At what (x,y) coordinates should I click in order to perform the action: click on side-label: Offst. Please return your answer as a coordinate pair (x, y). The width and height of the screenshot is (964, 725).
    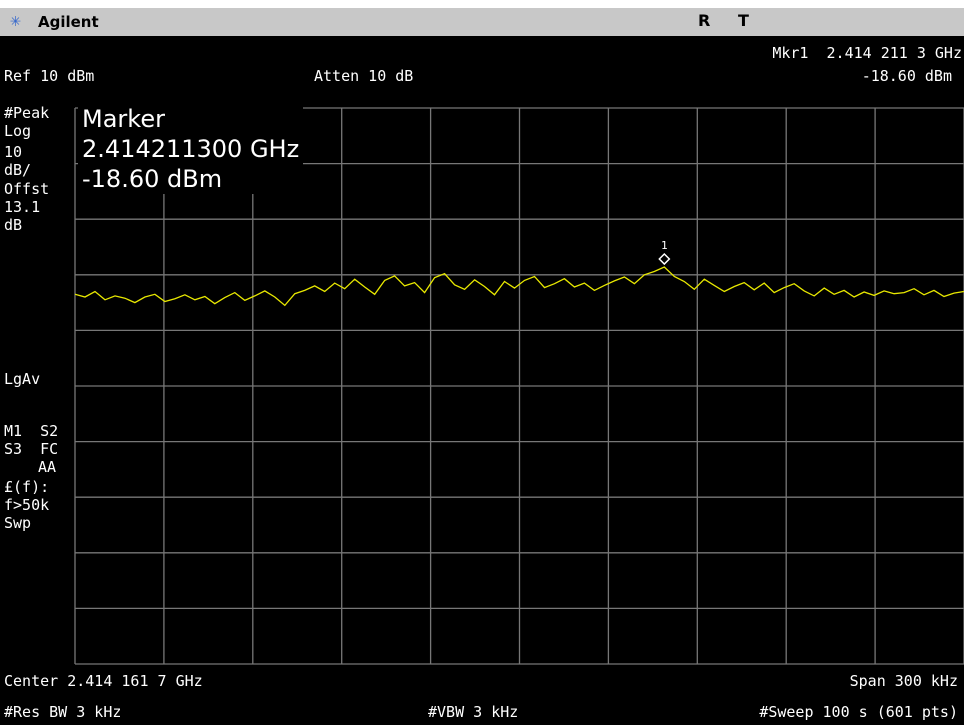
    Looking at the image, I should click on (27, 189).